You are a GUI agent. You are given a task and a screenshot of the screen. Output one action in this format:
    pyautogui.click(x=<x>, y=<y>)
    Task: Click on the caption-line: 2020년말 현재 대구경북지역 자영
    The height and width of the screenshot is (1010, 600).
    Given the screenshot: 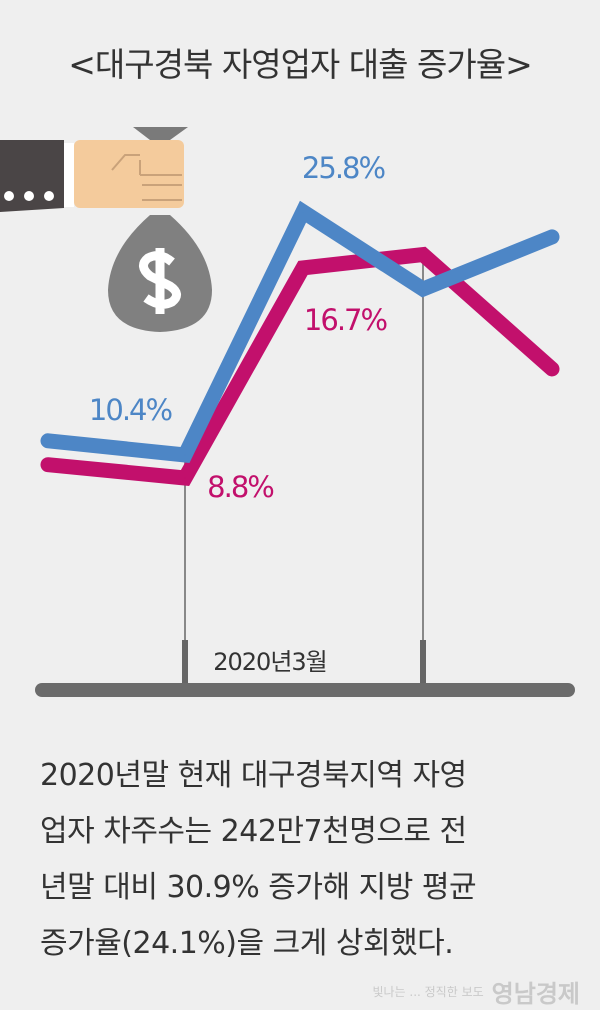 What is the action you would take?
    pyautogui.click(x=253, y=775)
    